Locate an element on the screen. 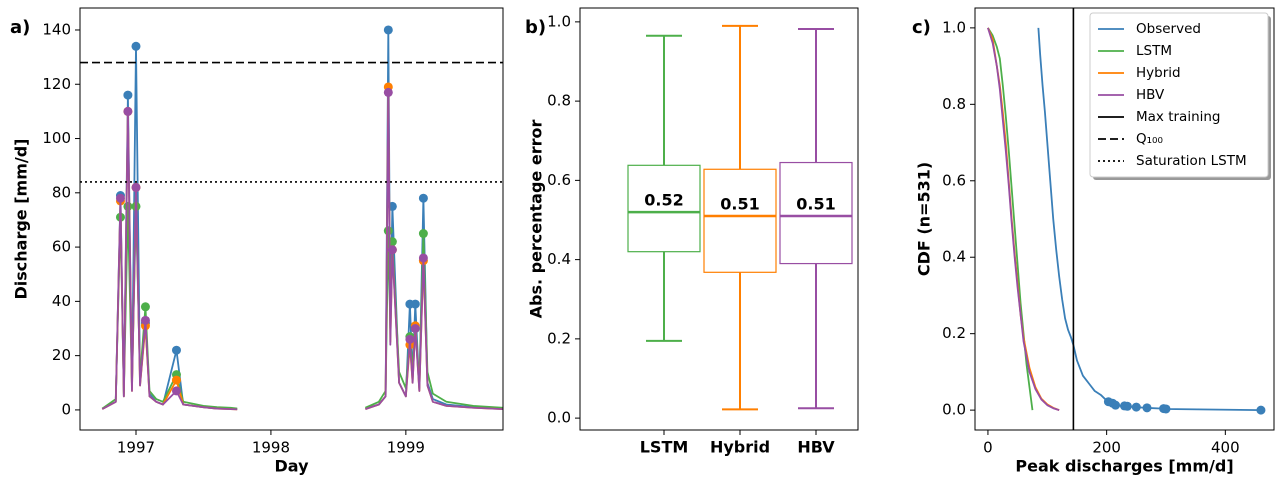  panel-label: c) is located at coordinates (921, 27).